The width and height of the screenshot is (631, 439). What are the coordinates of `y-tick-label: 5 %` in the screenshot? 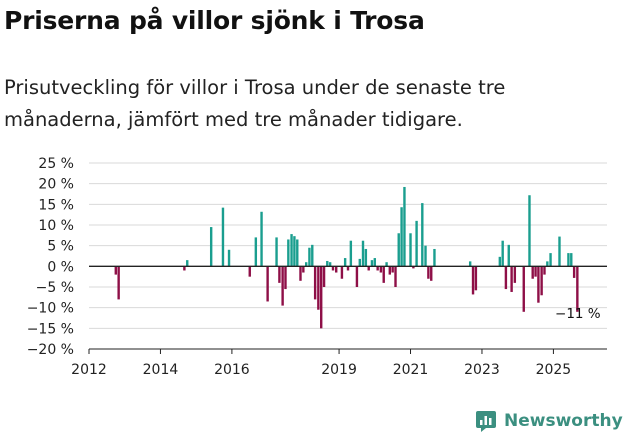 It's located at (60, 247).